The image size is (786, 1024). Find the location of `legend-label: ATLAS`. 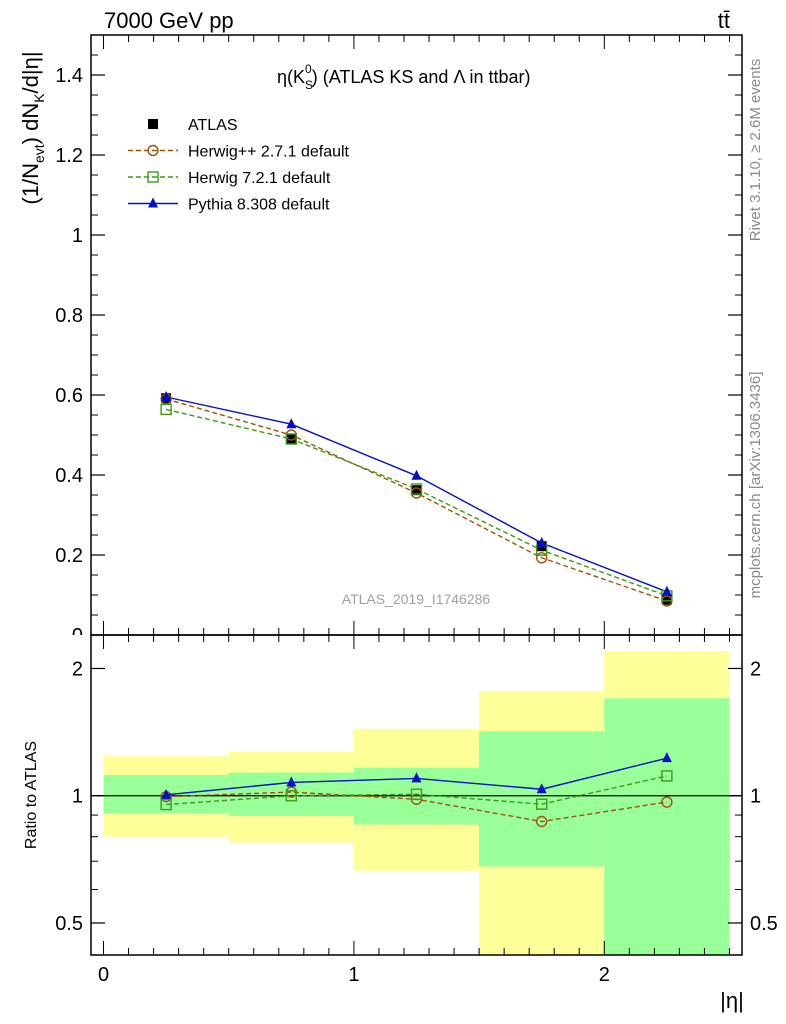

legend-label: ATLAS is located at coordinates (213, 125).